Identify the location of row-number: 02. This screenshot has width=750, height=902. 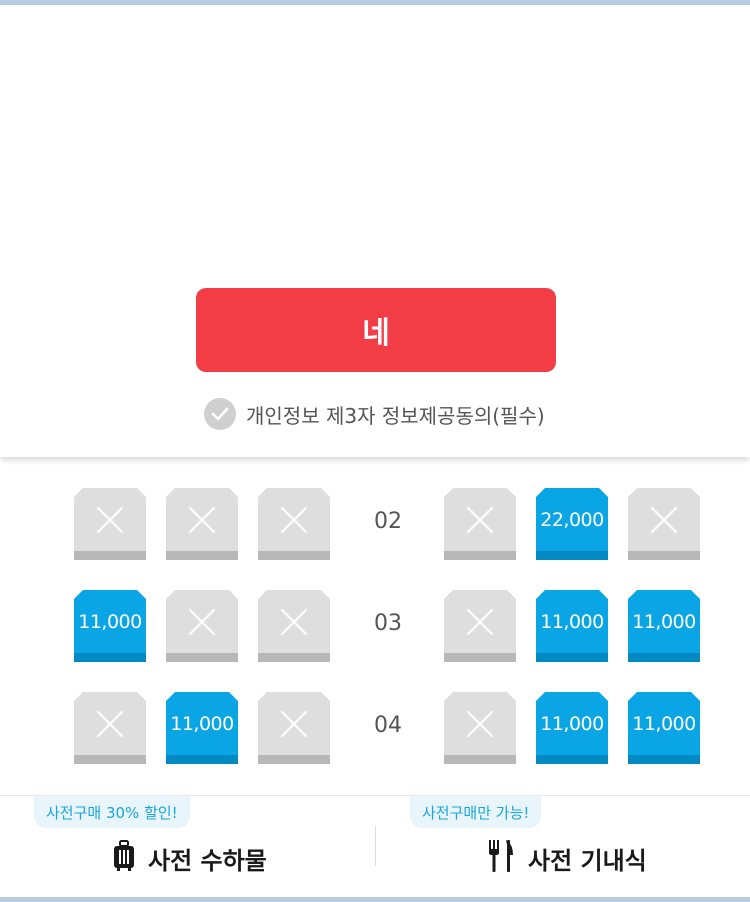
(388, 521).